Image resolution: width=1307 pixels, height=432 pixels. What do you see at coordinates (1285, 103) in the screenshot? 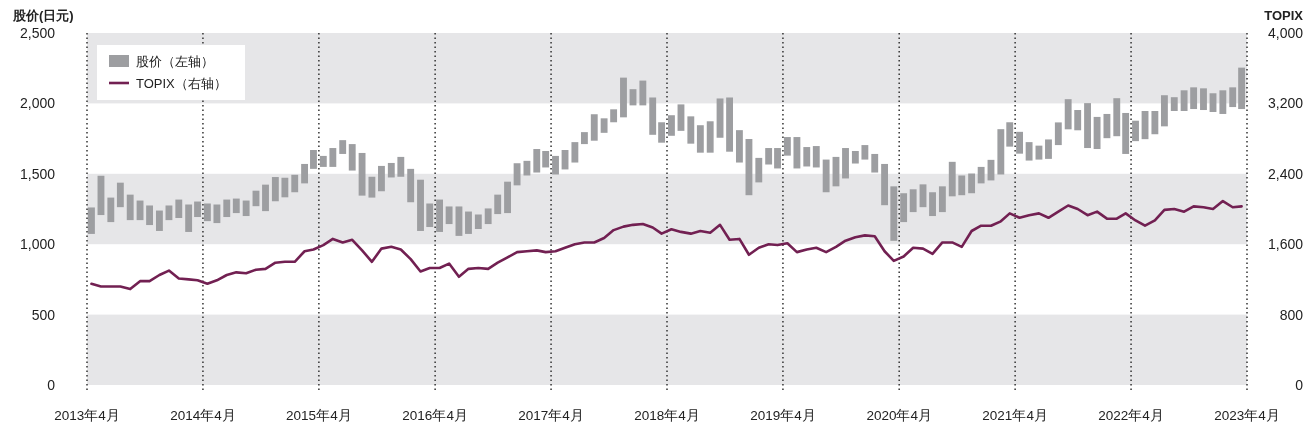
I see `y2-tick-label: 3,200` at bounding box center [1285, 103].